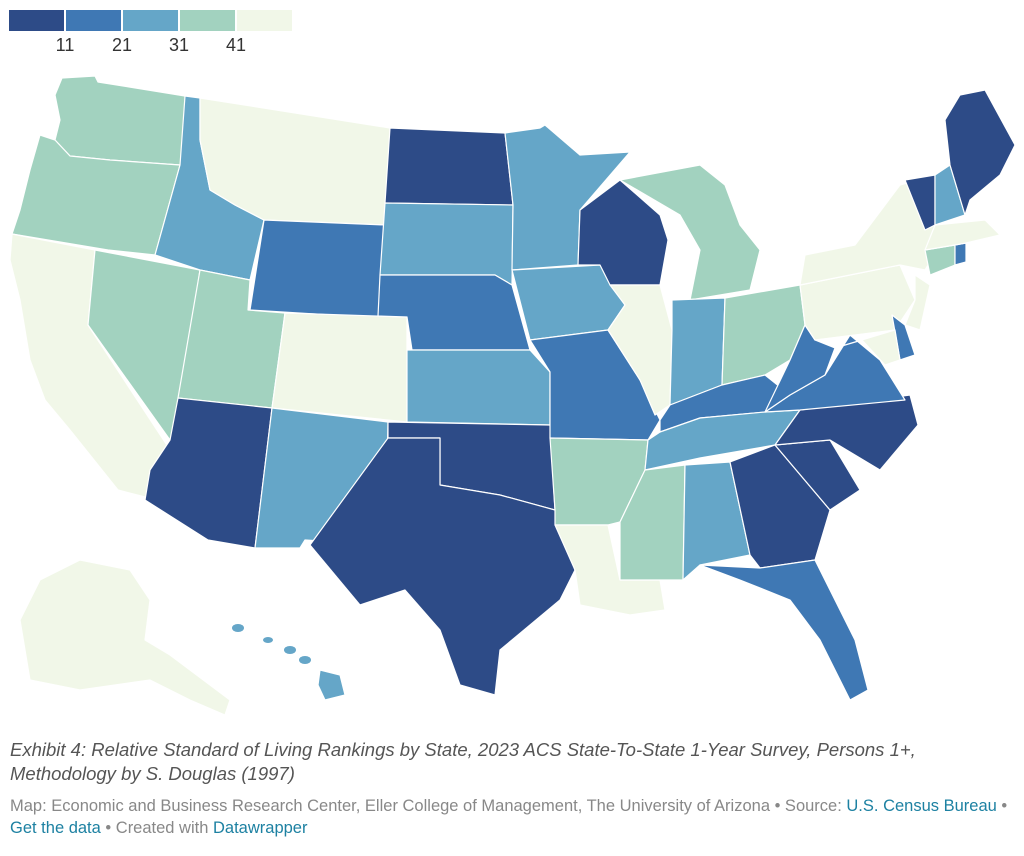 This screenshot has height=856, width=1024. Describe the element at coordinates (150, 46) in the screenshot. I see `legend-ticks: 11 21 31 41` at that location.